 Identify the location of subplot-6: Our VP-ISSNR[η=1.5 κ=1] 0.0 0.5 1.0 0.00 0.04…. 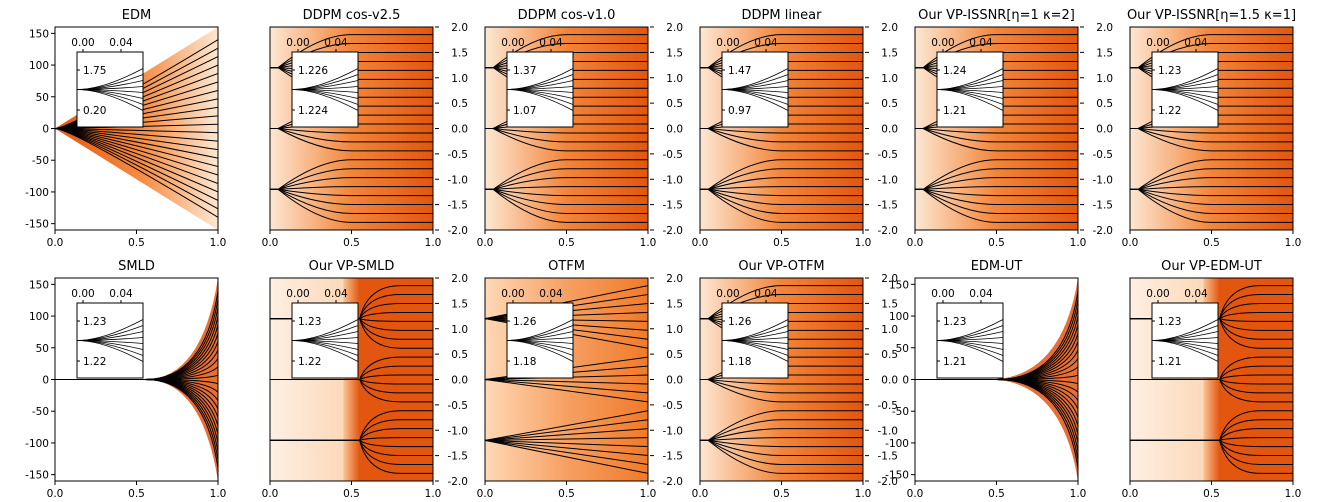
(1212, 128).